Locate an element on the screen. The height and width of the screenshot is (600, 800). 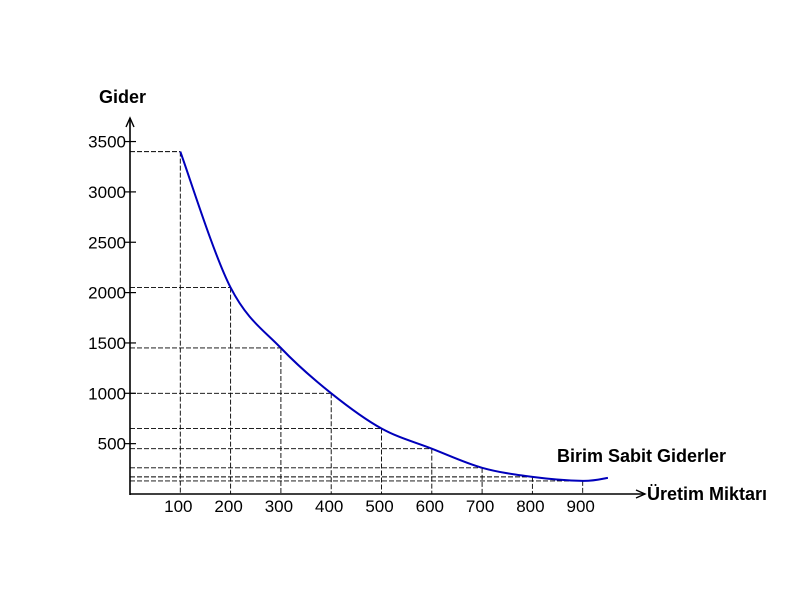
y-tick-label: 500 is located at coordinates (112, 444).